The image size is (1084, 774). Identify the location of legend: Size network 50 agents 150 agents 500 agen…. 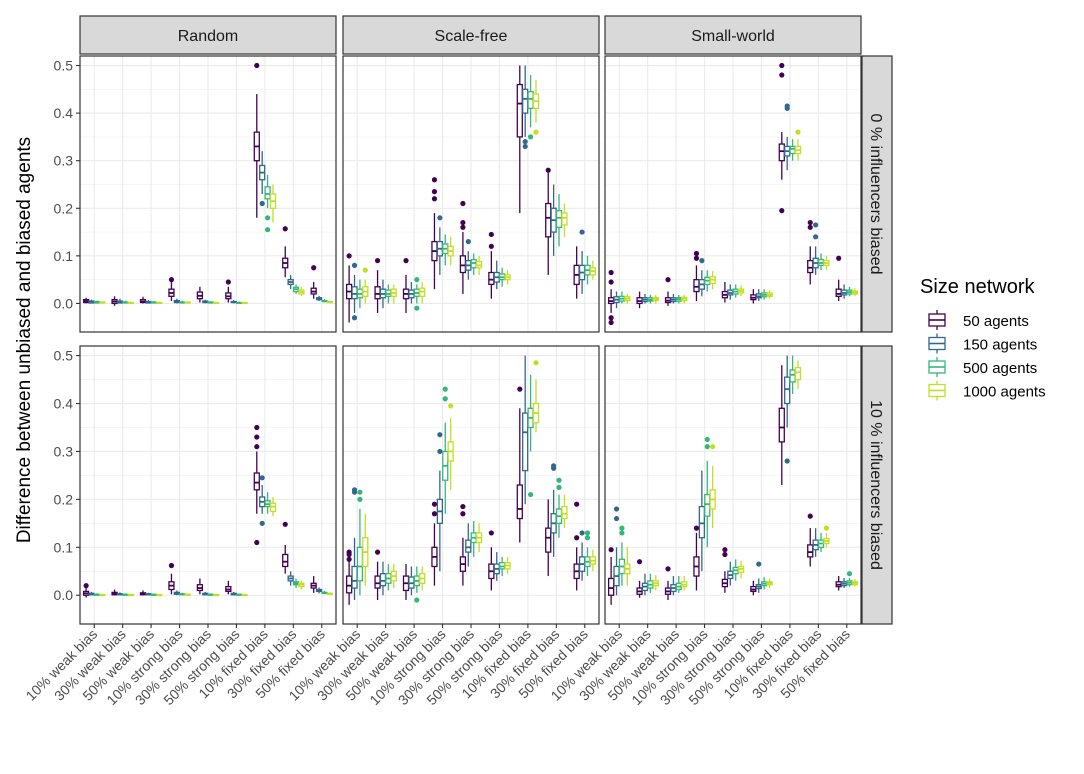
(983, 338).